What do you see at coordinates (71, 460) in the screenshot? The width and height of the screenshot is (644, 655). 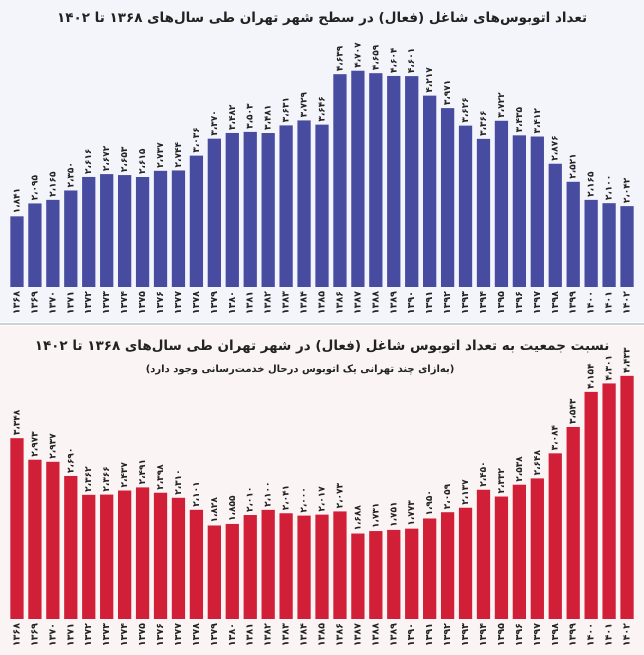 I see `value-label: ۲،۶۹۰` at bounding box center [71, 460].